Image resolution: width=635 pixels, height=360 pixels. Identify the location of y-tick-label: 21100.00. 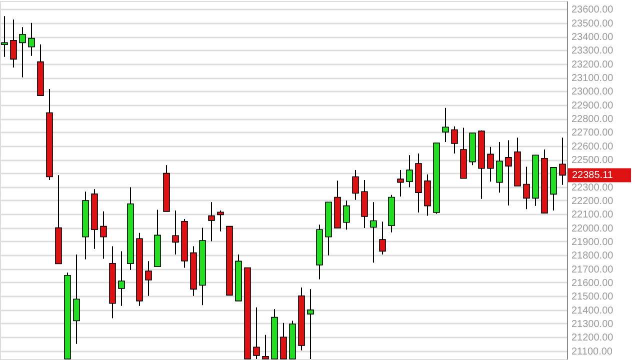
(592, 352).